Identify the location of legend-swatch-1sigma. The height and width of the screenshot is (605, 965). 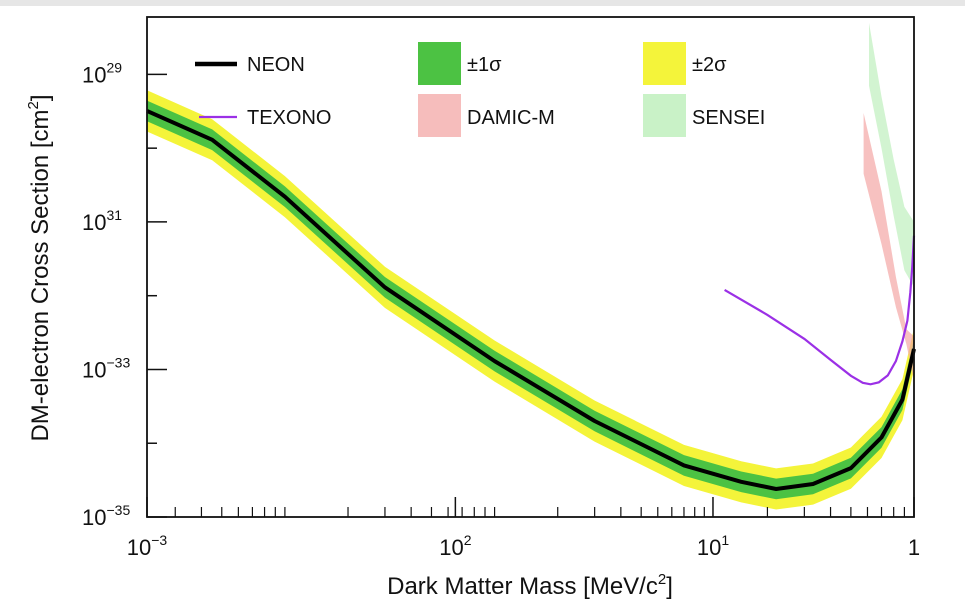
(439, 63).